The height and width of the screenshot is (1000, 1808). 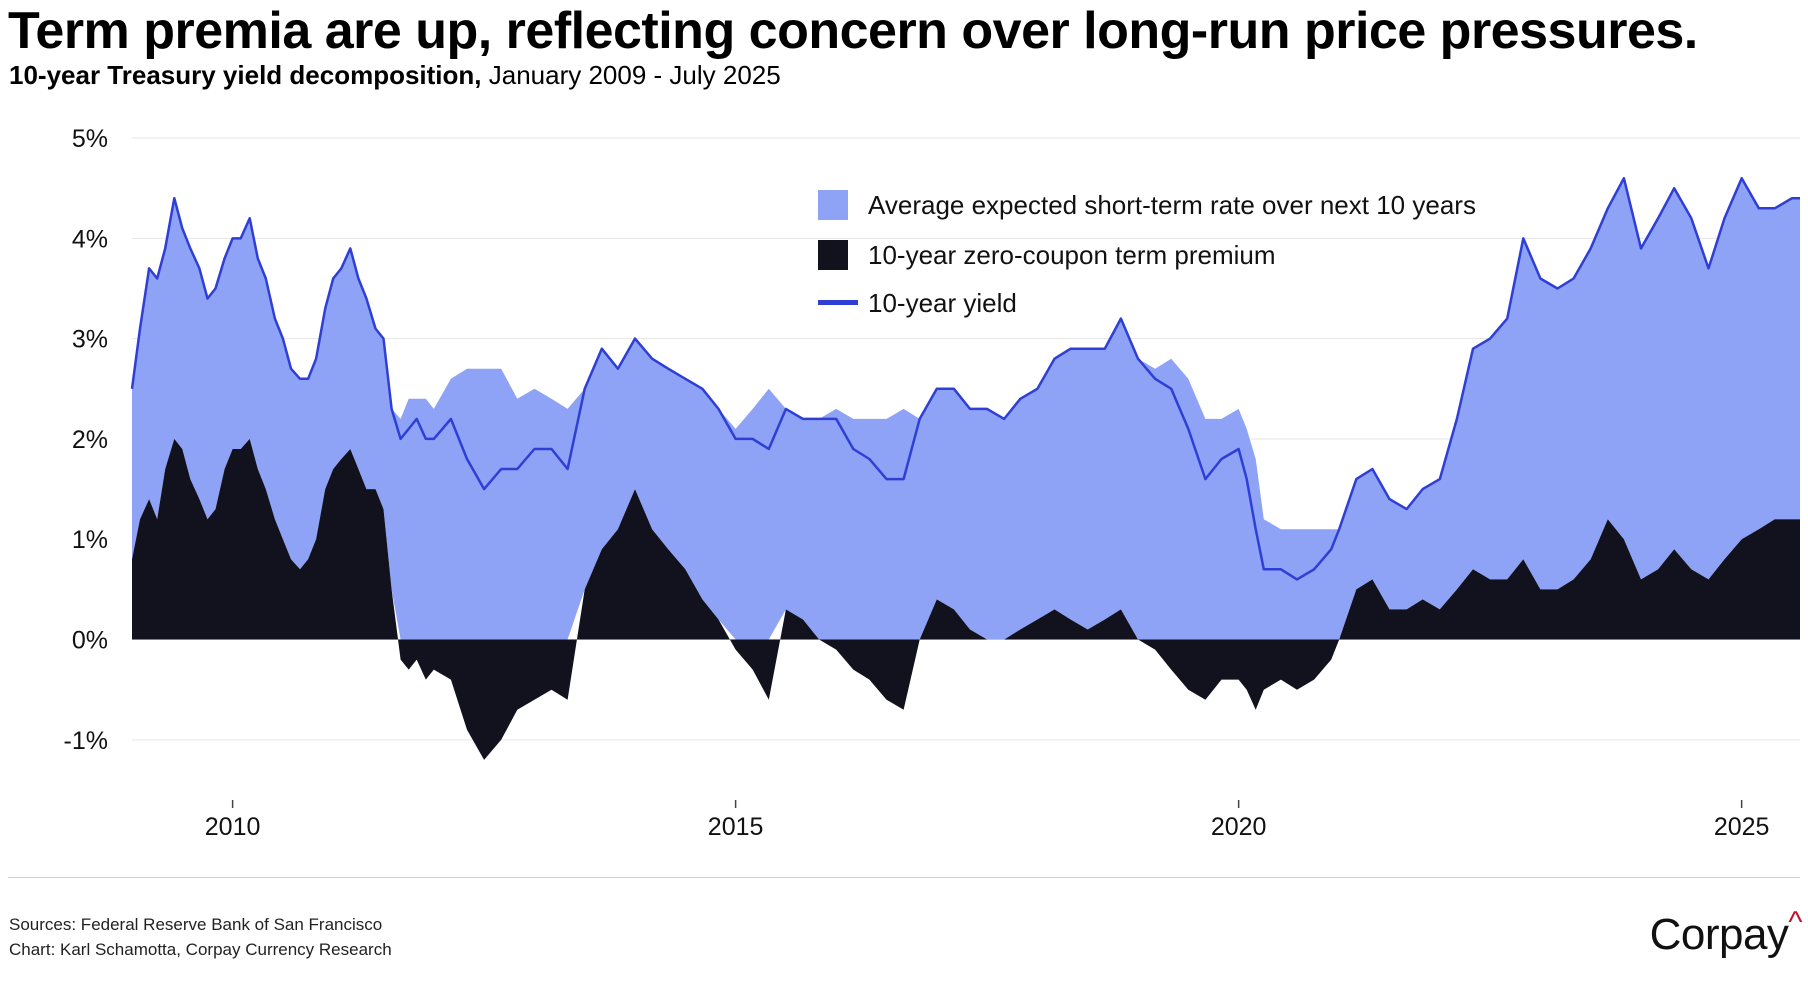 What do you see at coordinates (838, 302) in the screenshot?
I see `legend-swatch-yield` at bounding box center [838, 302].